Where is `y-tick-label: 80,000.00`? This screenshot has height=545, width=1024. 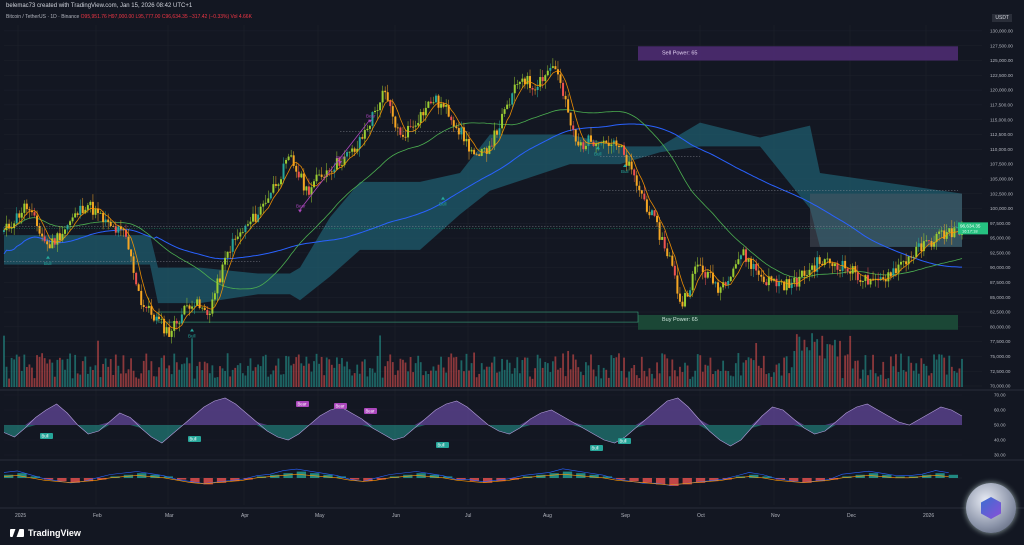 y-tick-label: 80,000.00 is located at coordinates (1000, 326).